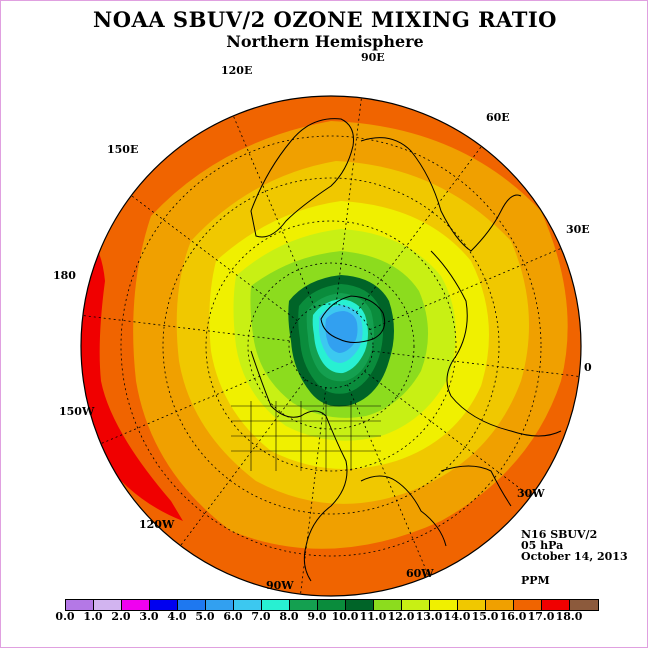 This screenshot has height=648, width=648. What do you see at coordinates (457, 616) in the screenshot?
I see `colorbar-tick-label: 14.0` at bounding box center [457, 616].